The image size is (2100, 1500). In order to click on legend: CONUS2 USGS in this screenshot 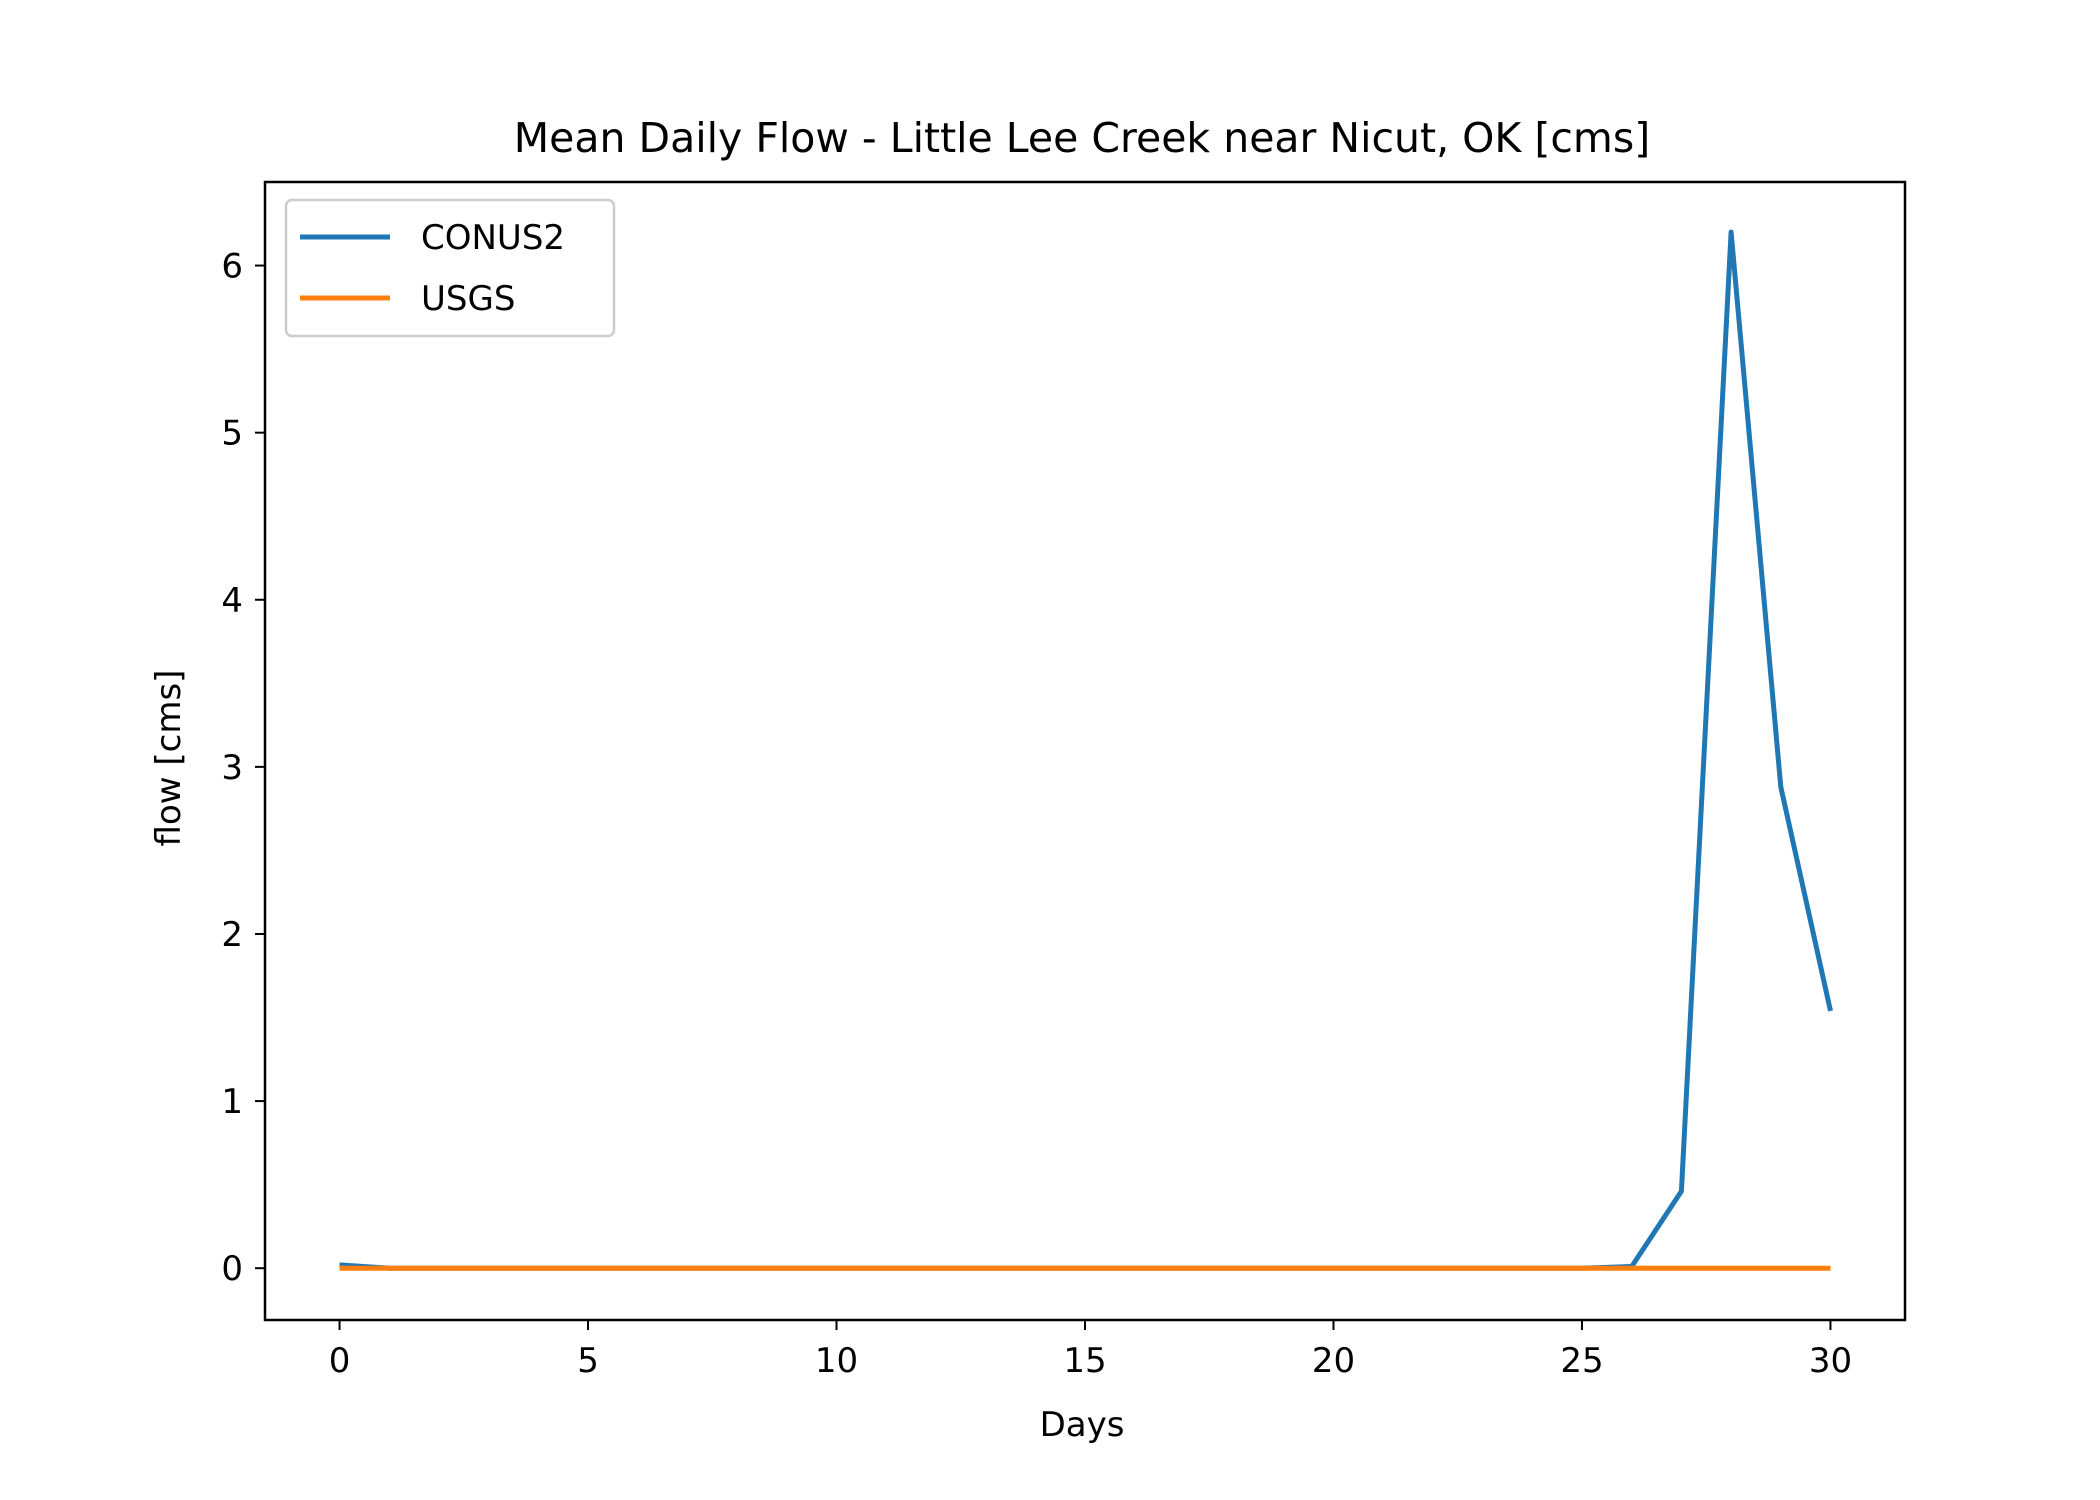, I will do `click(450, 268)`.